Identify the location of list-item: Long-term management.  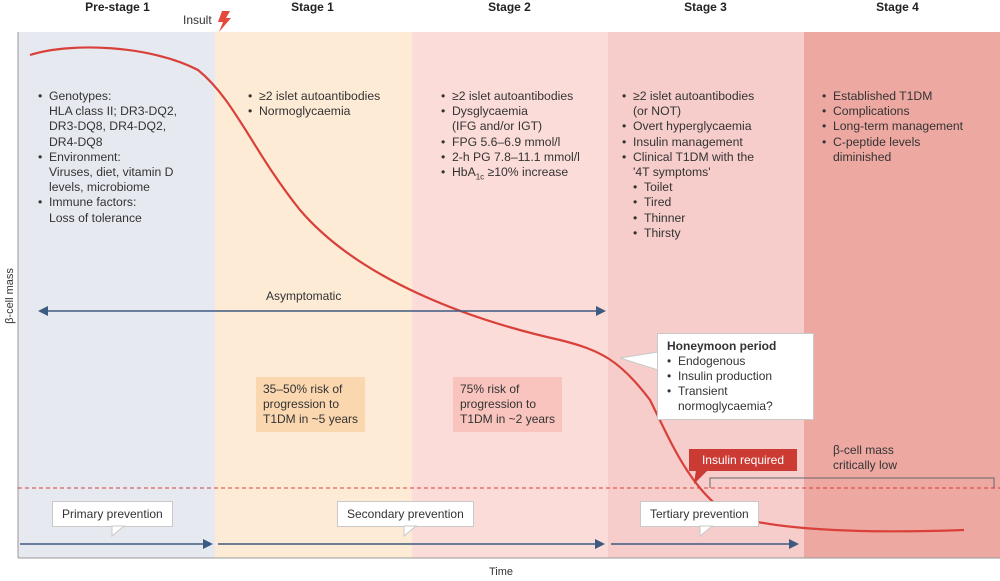
(909, 126).